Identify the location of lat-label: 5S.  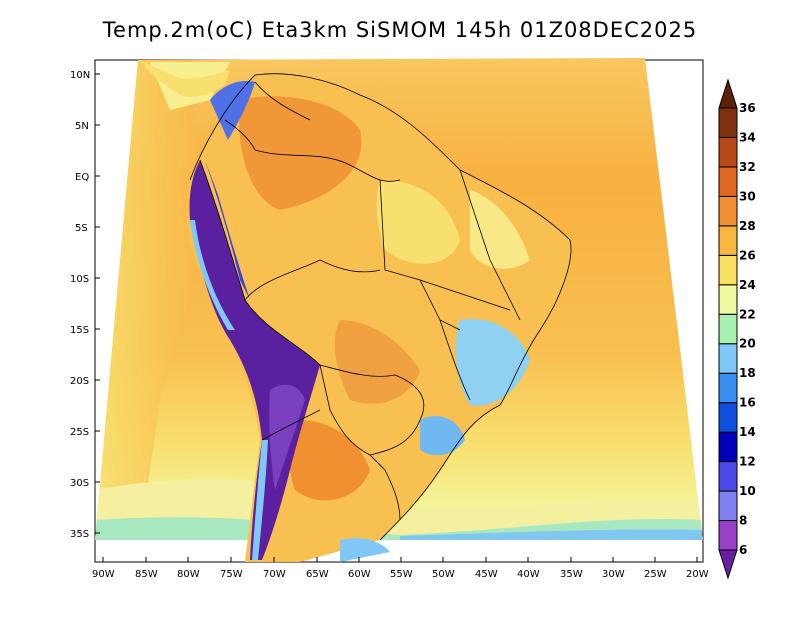
(81, 228).